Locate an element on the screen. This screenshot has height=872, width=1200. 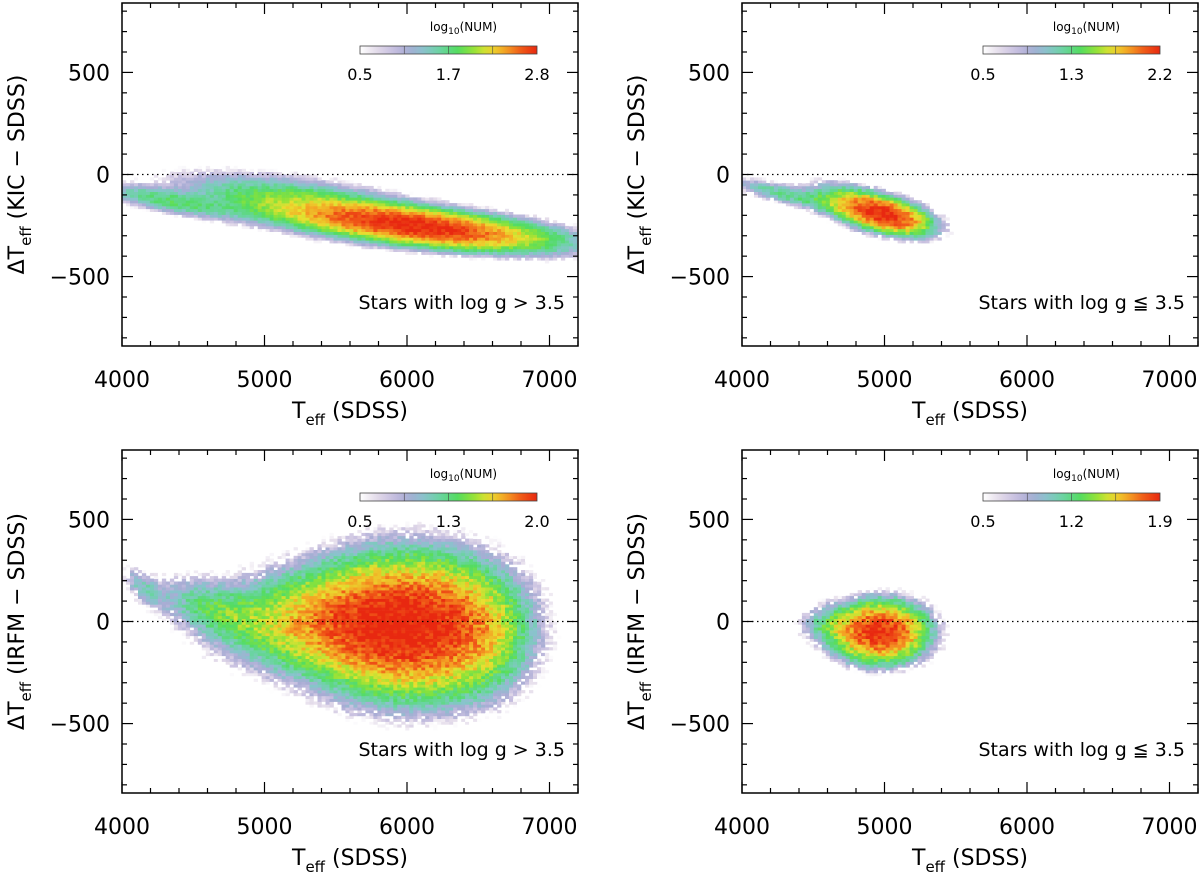
x-tick-label: 5000 is located at coordinates (265, 380).